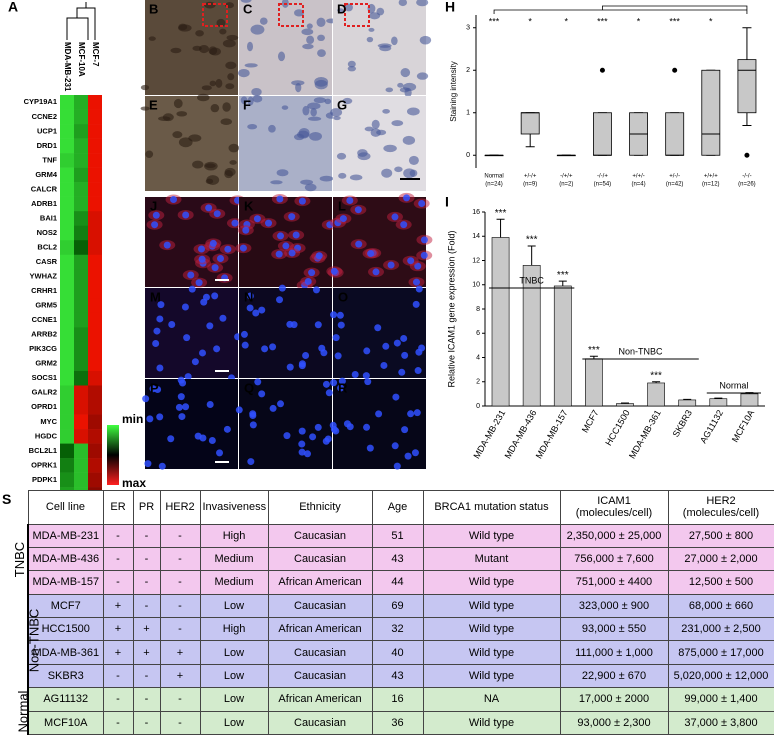 The image size is (774, 735). Describe the element at coordinates (47, 232) in the screenshot. I see `gene-label: NOS2` at that location.